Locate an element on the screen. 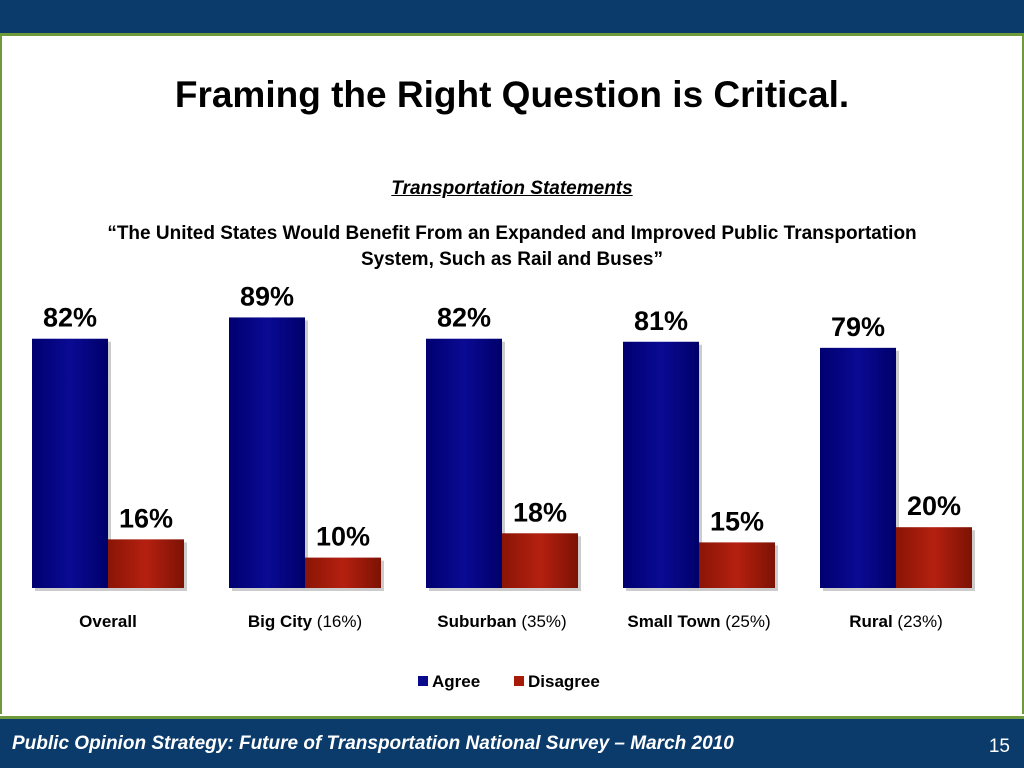  slide-title: Framing the Right Question is Critical. is located at coordinates (512, 94).